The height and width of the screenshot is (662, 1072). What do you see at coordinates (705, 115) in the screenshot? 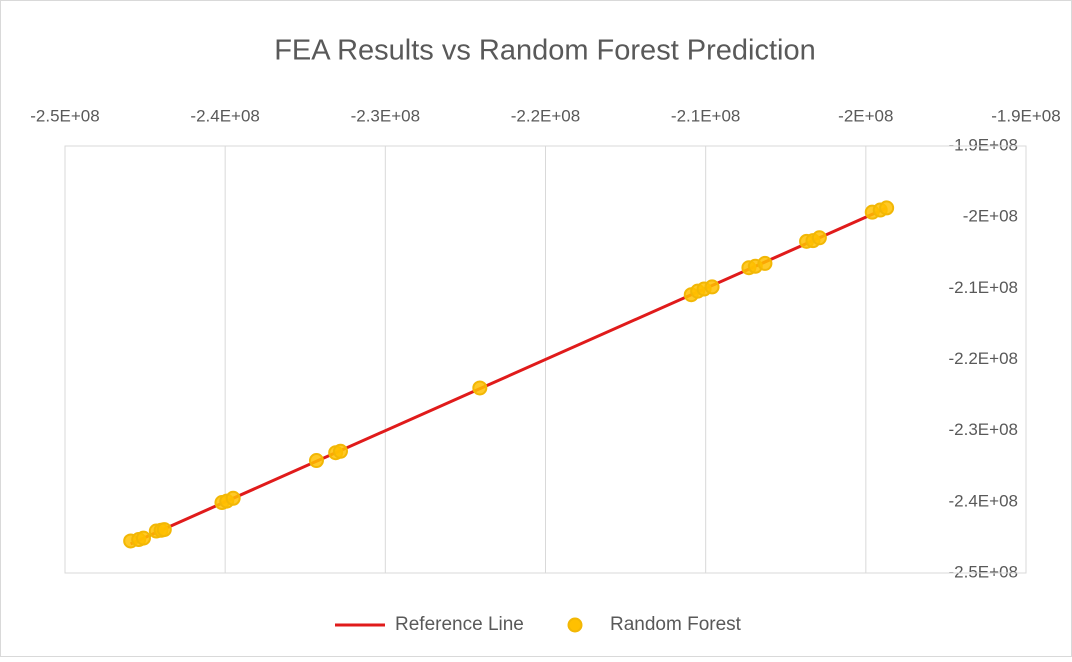
I see `x-tick-label: -2.1E+08` at bounding box center [705, 115].